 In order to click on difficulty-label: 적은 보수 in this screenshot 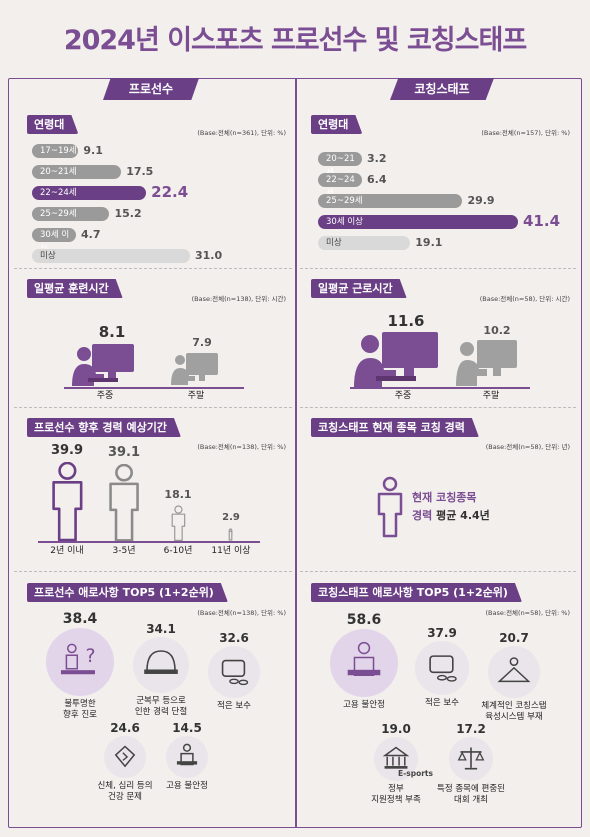, I will do `click(442, 703)`.